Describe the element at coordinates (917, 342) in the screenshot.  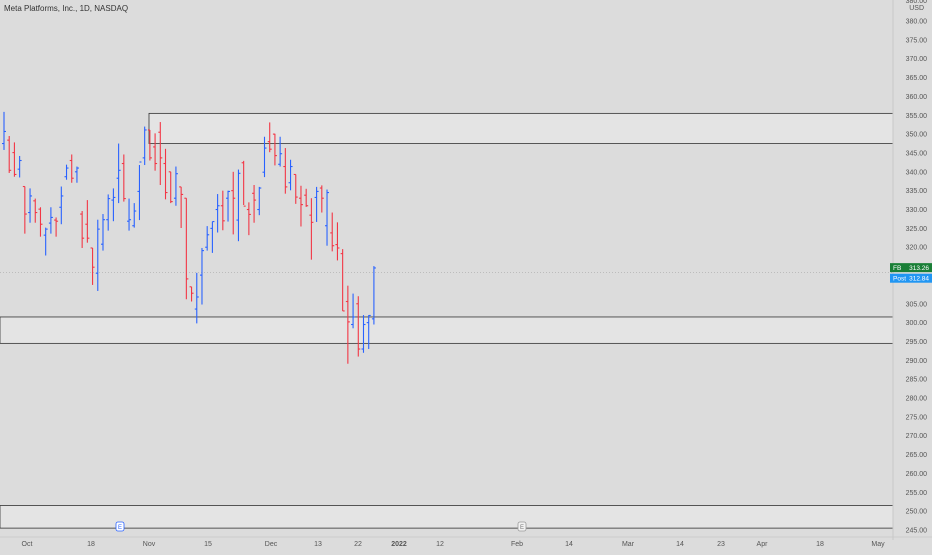
I see `y-tick-label: 295.00` at that location.